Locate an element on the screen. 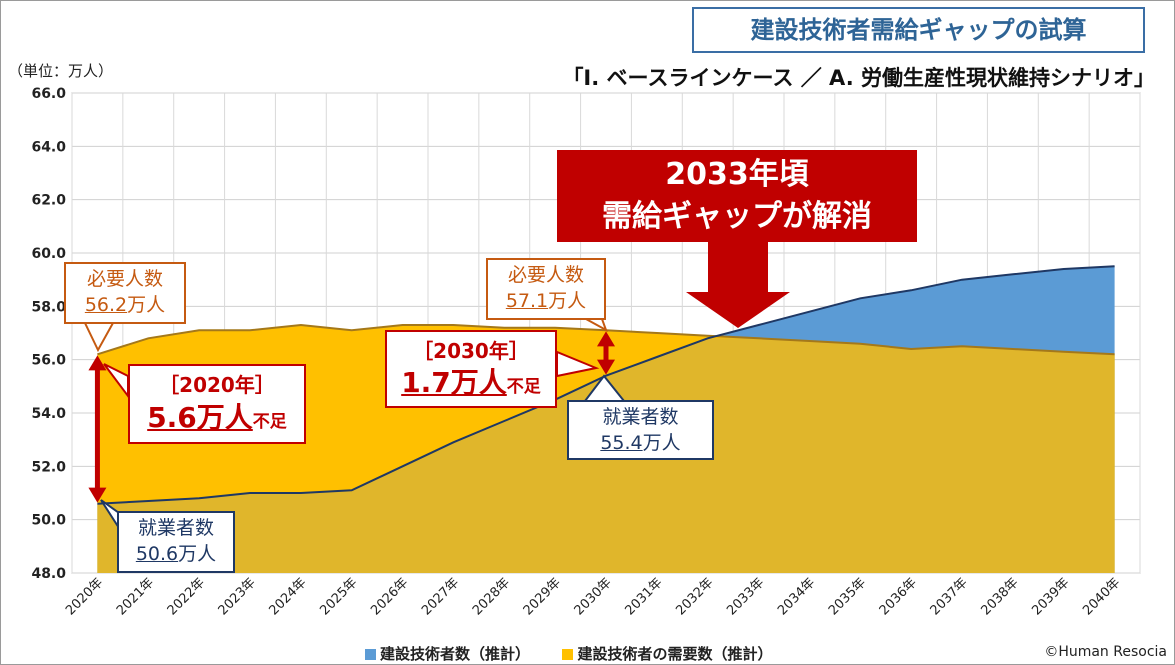  y-tick-label: 50.0 is located at coordinates (48, 521).